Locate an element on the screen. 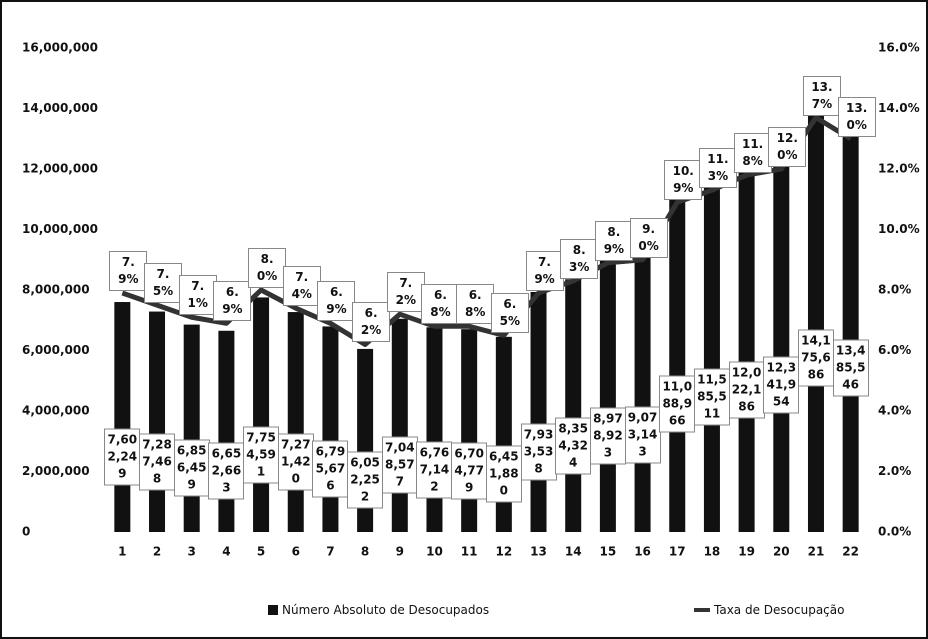  x-tick-label: 9 is located at coordinates (400, 552).